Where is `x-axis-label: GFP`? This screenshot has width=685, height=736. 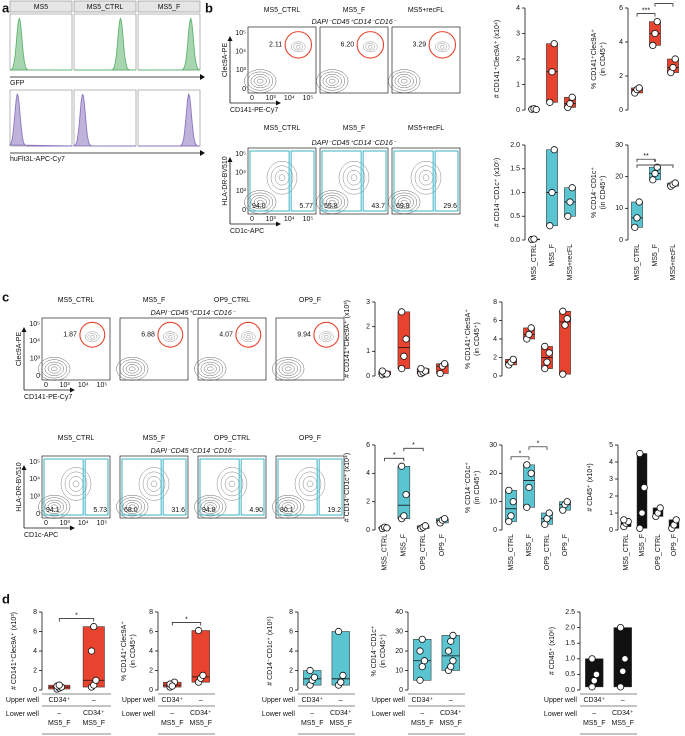
x-axis-label: GFP is located at coordinates (17, 83).